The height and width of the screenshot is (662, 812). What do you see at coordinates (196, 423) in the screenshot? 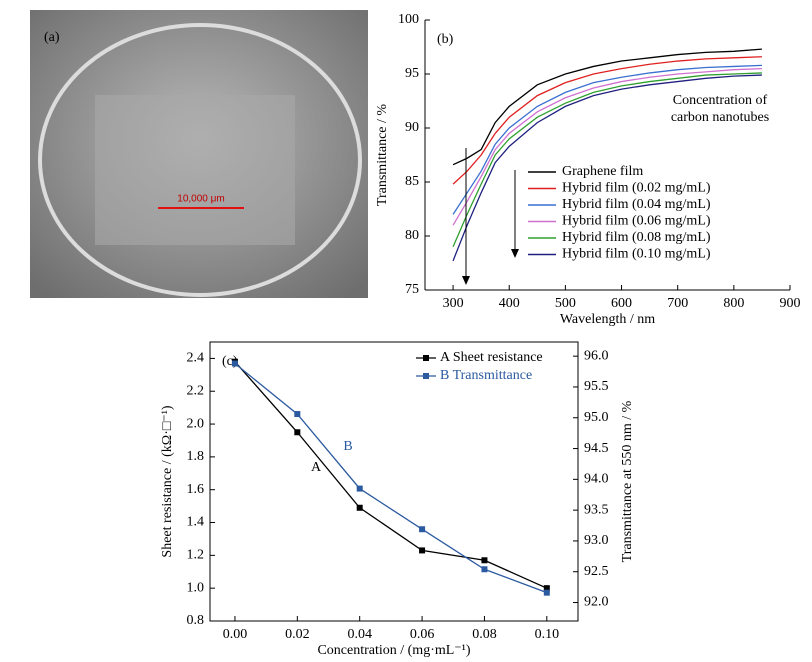
I see `y-tick-label: 2.0` at bounding box center [196, 423].